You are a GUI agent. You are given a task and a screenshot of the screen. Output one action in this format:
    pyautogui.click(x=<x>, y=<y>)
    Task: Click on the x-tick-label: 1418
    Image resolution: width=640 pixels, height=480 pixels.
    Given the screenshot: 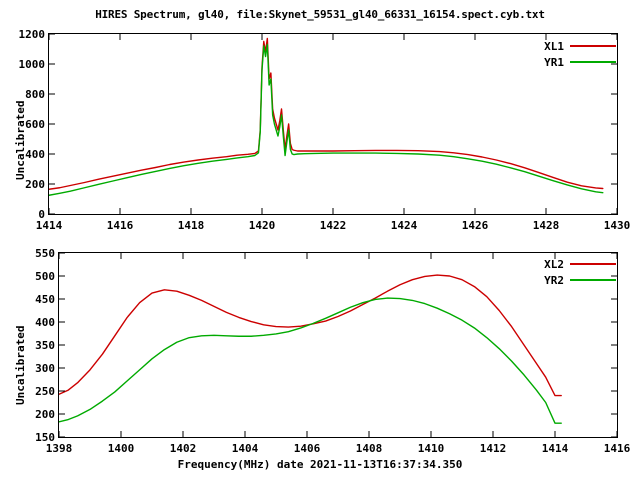 What is the action you would take?
    pyautogui.click(x=191, y=225)
    